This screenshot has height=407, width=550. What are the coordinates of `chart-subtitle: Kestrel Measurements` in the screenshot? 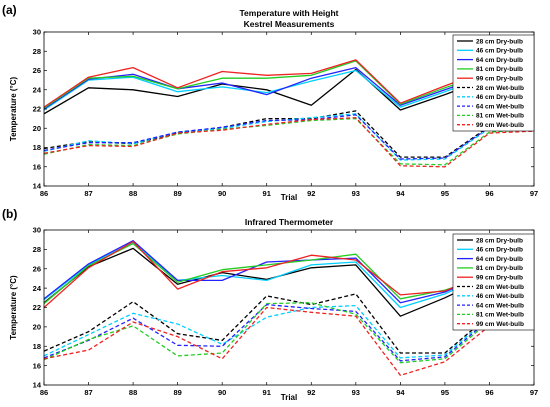 It's located at (289, 24).